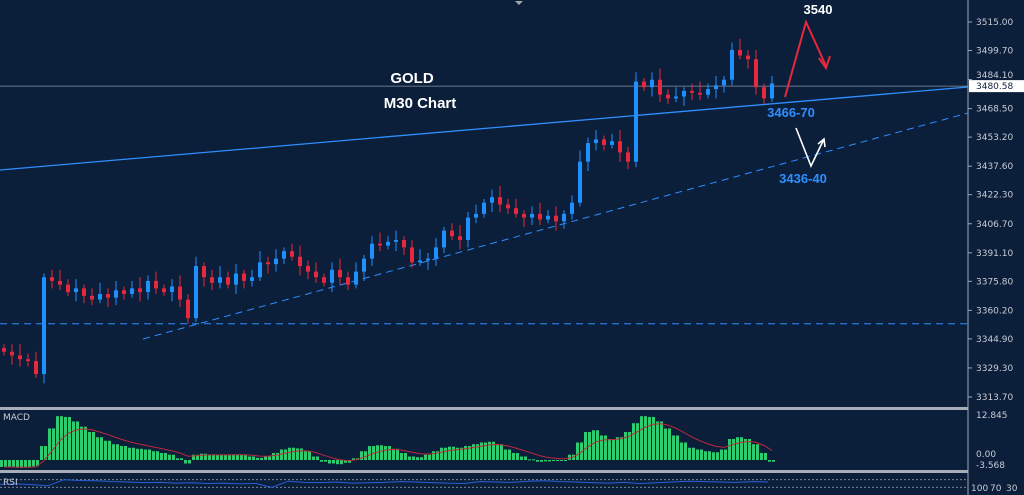  Describe the element at coordinates (805, 58) in the screenshot. I see `bullish-path-arrow` at that location.